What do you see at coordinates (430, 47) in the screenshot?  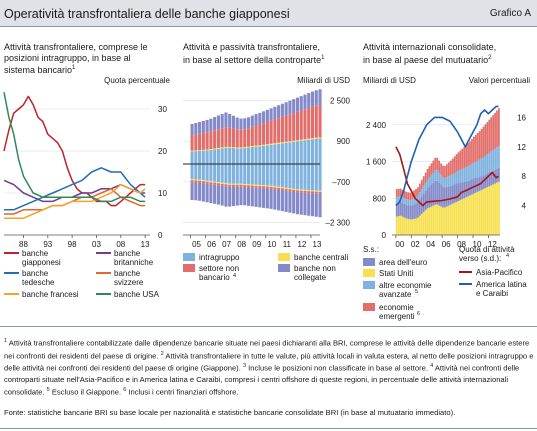 I see `panel3-title-line: Attività internazionali consolidate,` at bounding box center [430, 47].